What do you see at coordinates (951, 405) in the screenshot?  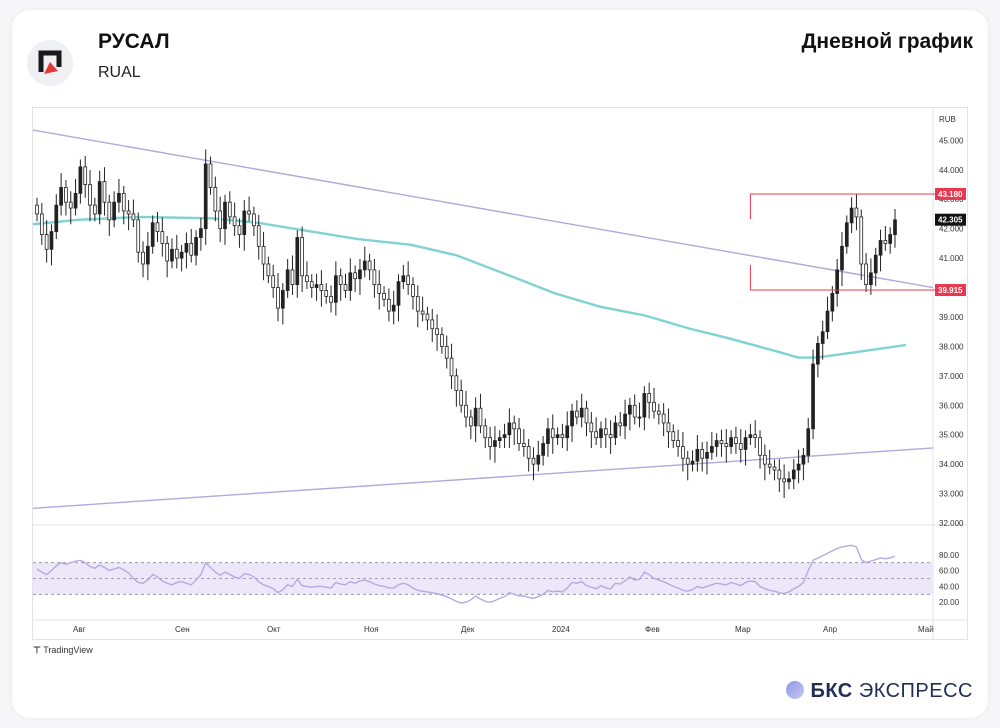 I see `price-tick-label: 36.000` at bounding box center [951, 405].